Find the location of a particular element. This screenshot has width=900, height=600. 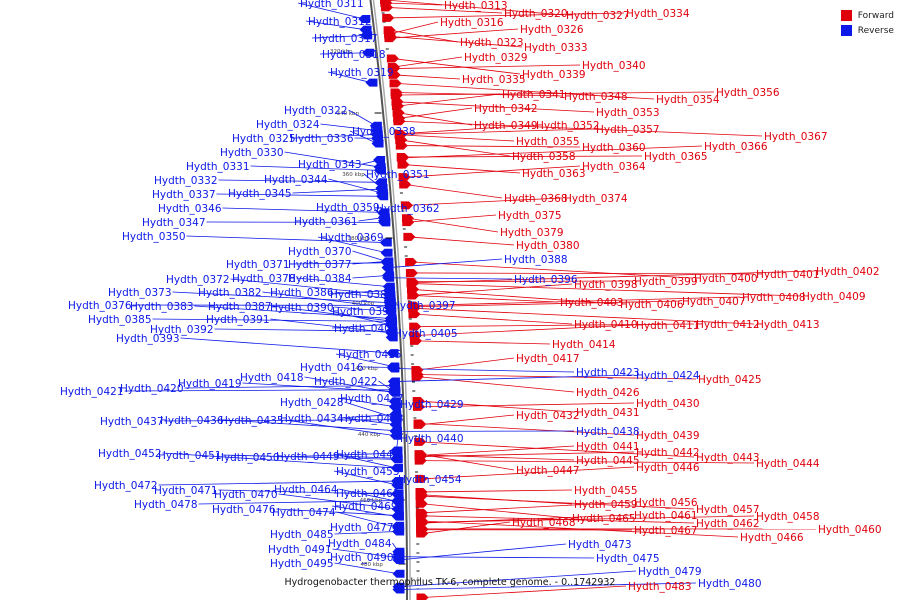

reverse-gene-label: Hydth_0416 is located at coordinates (332, 368).